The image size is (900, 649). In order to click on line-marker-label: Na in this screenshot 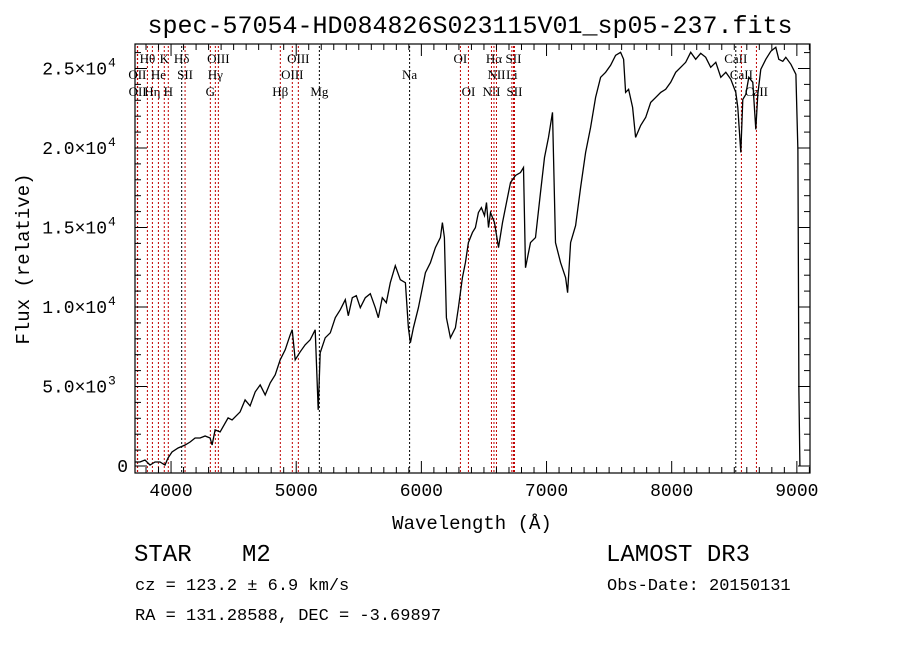, I will do `click(409, 74)`.